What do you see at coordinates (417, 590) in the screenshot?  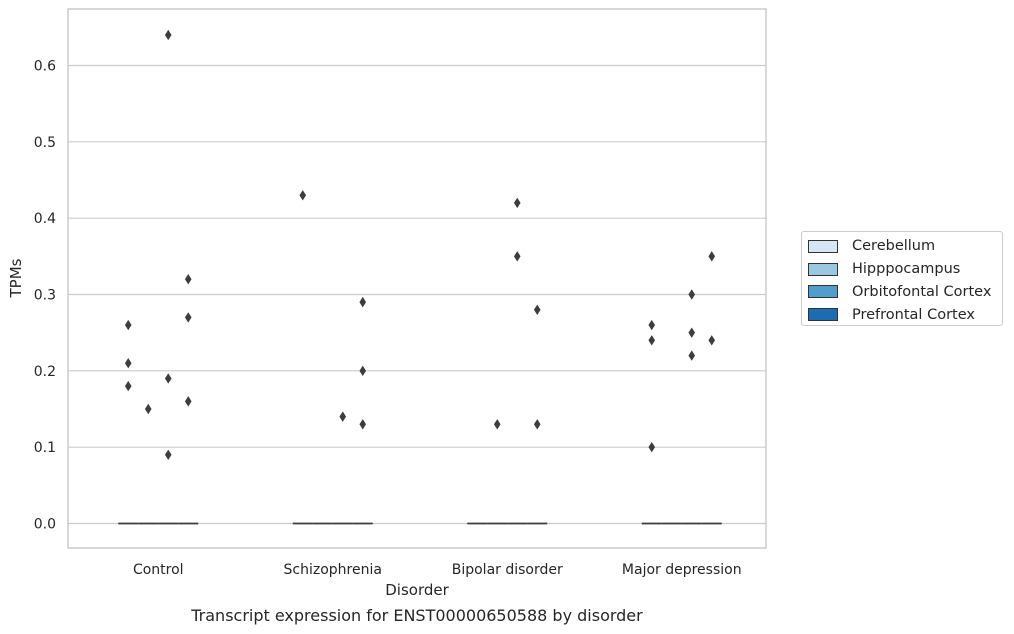 I see `x-axis-label: Disorder` at bounding box center [417, 590].